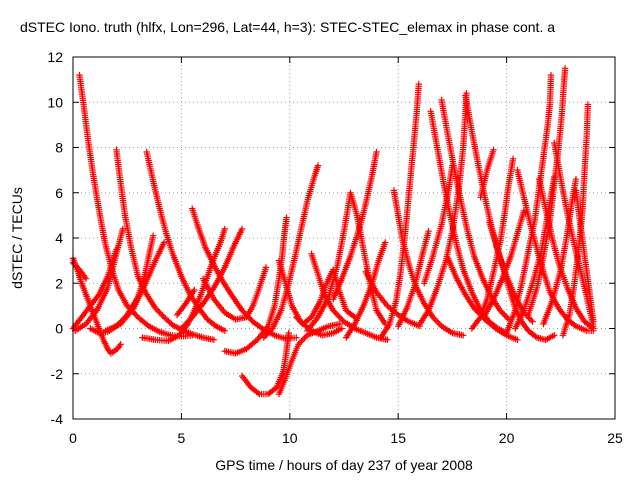 This screenshot has height=480, width=640. I want to click on y-tick-label: 8, so click(59, 148).